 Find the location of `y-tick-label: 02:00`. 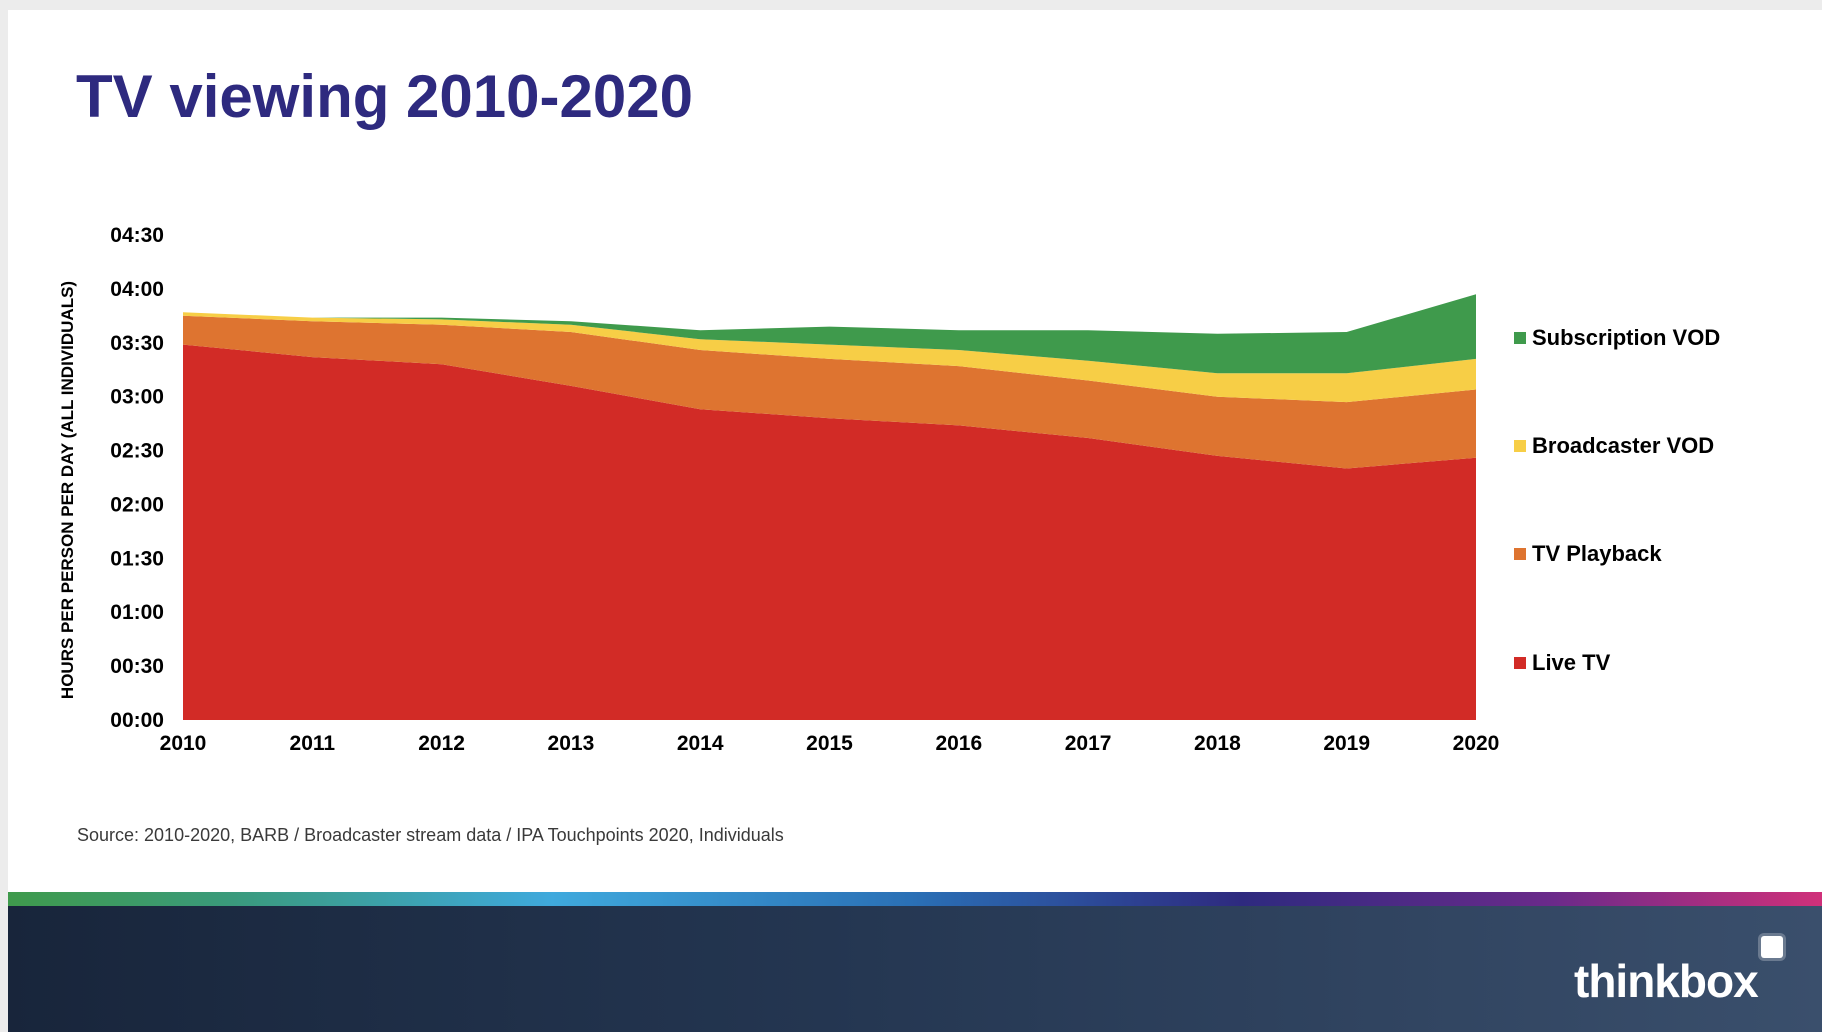

y-tick-label: 02:00 is located at coordinates (137, 504).